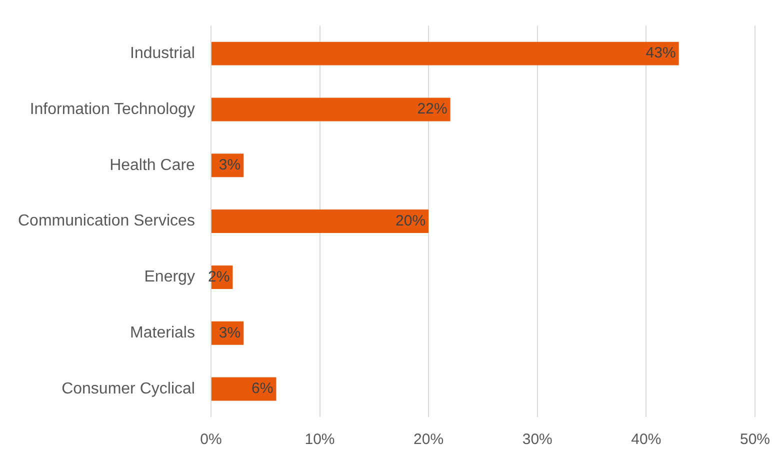 The width and height of the screenshot is (784, 465). Describe the element at coordinates (128, 389) in the screenshot. I see `y-tick-label: Consumer Cyclical` at that location.